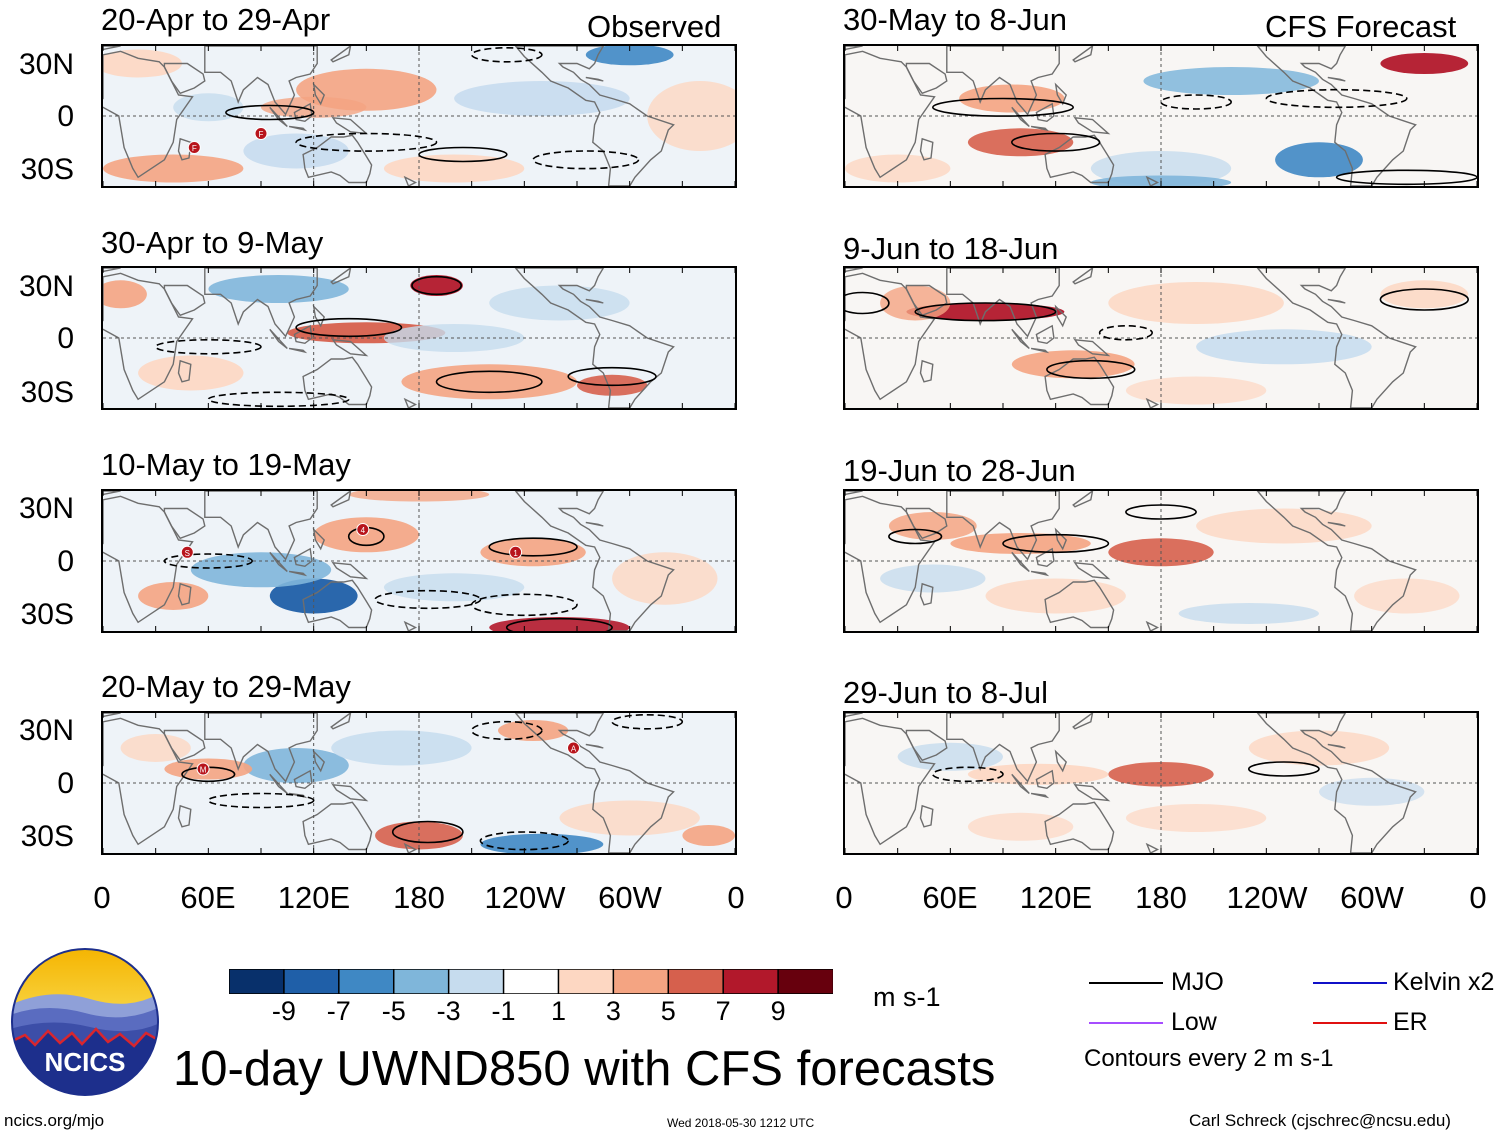 The height and width of the screenshot is (1137, 1510). I want to click on storm-marker-label: F, so click(194, 148).